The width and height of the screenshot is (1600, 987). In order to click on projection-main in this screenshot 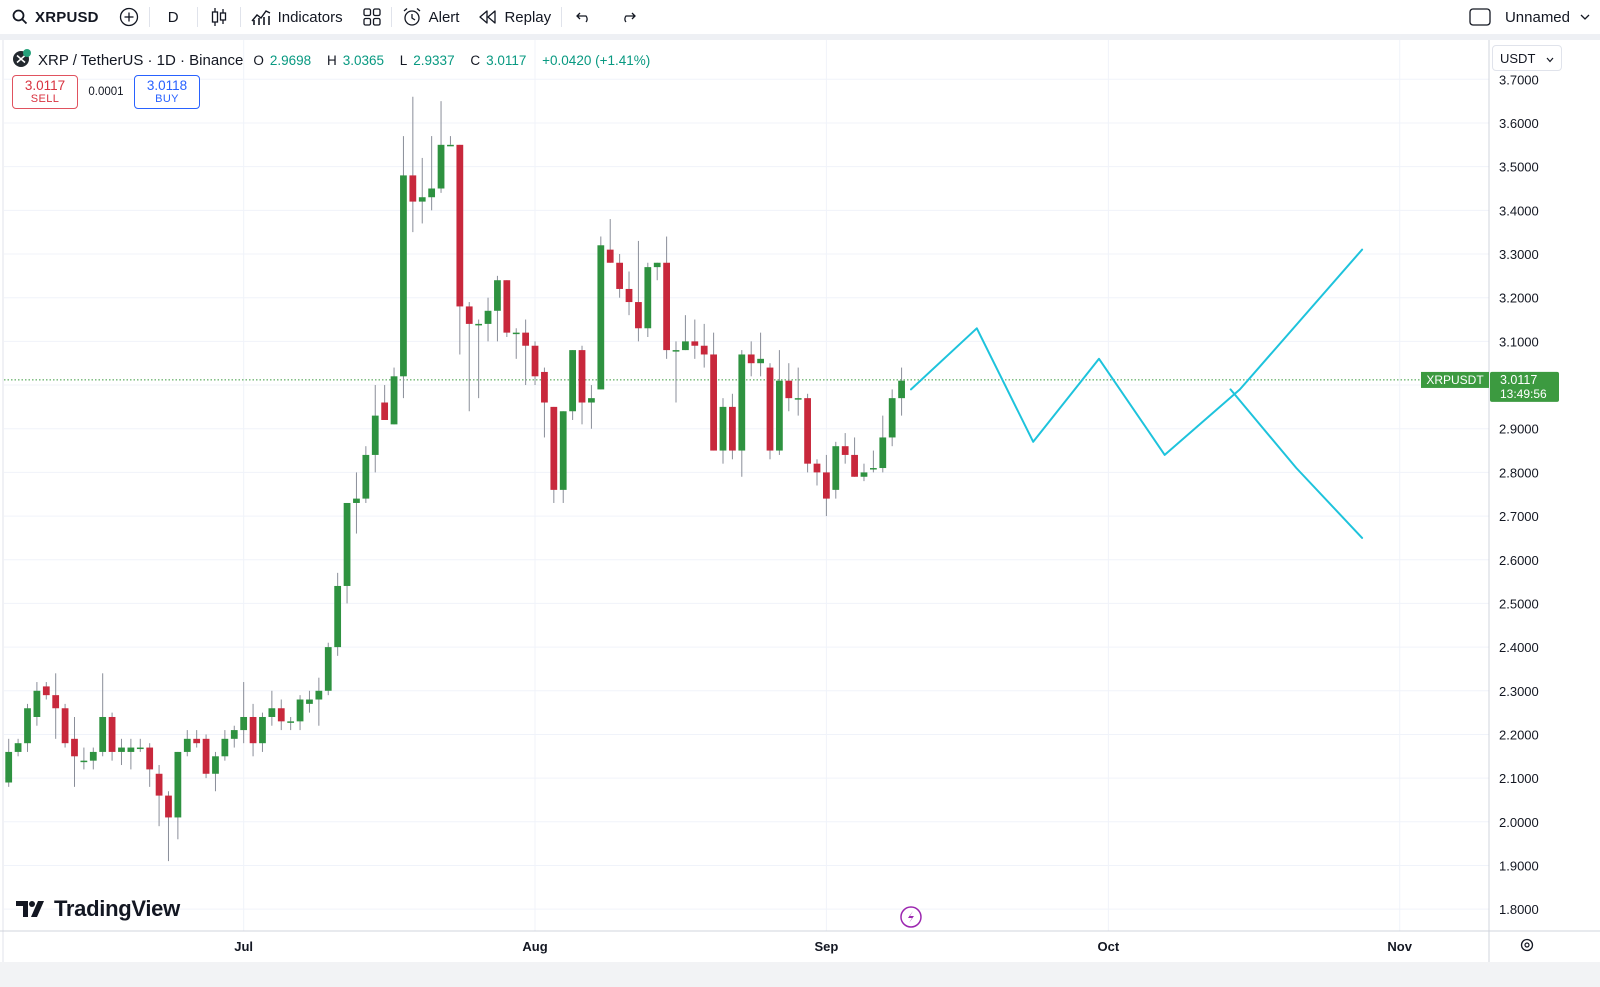, I will do `click(1137, 352)`.